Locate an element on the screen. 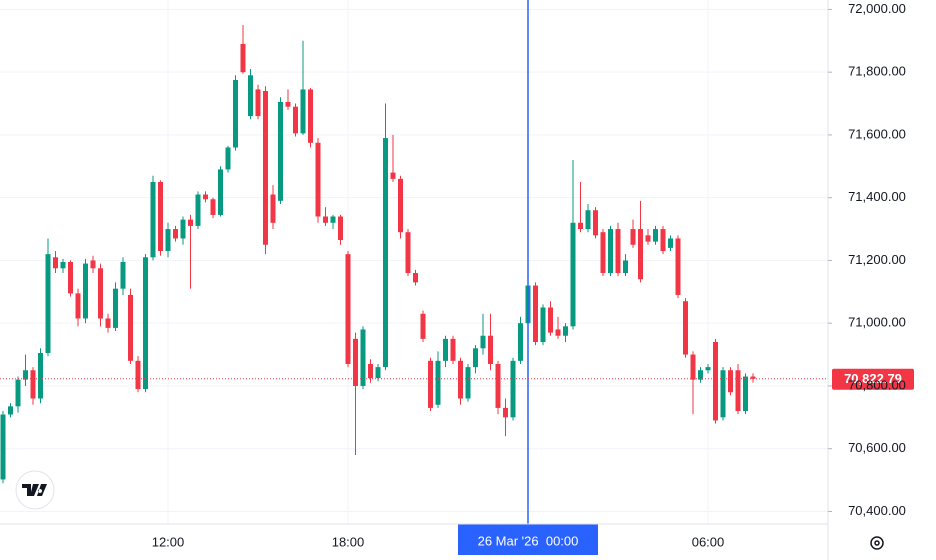 This screenshot has width=936, height=560. y-tick-label: 71,200.00 is located at coordinates (877, 259).